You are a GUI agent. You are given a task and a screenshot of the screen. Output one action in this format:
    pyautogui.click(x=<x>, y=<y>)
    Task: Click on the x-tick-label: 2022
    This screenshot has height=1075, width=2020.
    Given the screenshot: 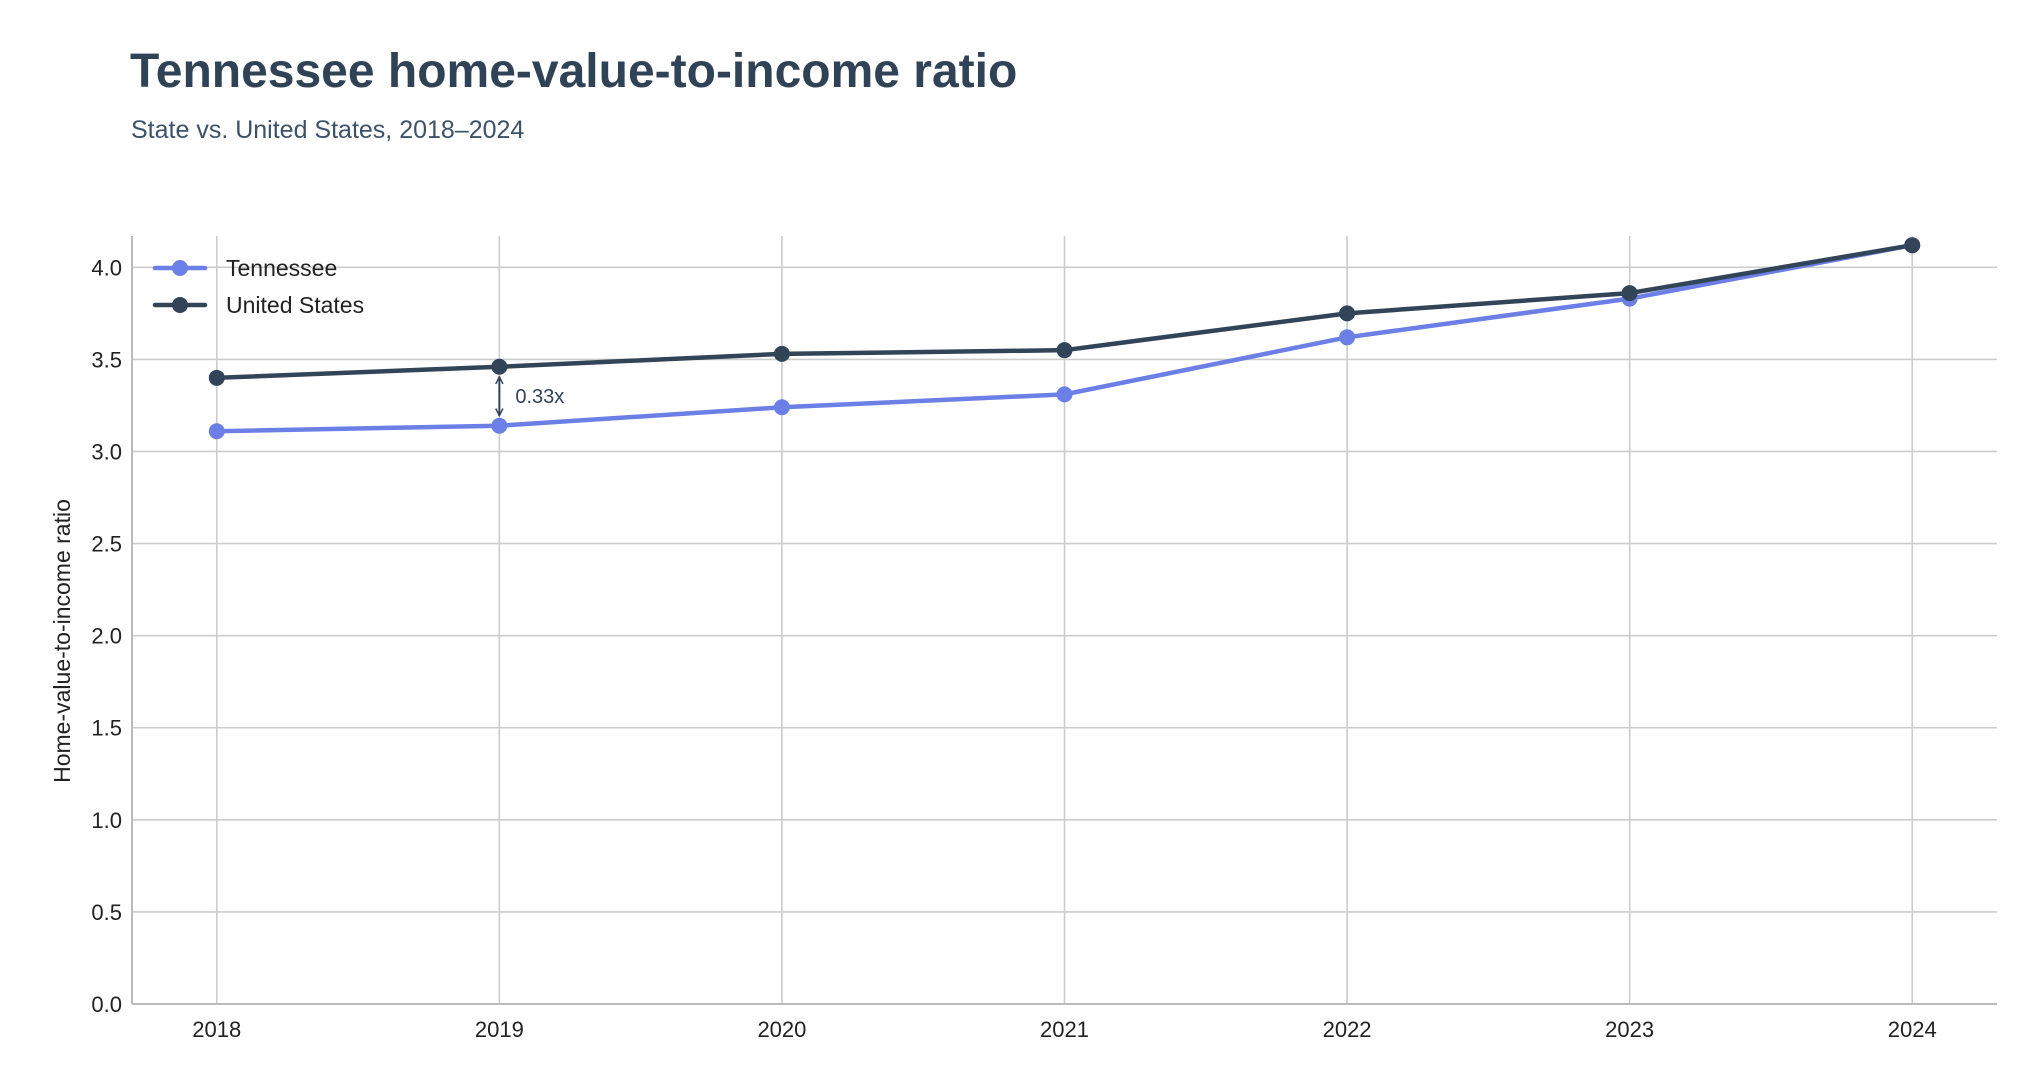 What is the action you would take?
    pyautogui.click(x=1347, y=1029)
    